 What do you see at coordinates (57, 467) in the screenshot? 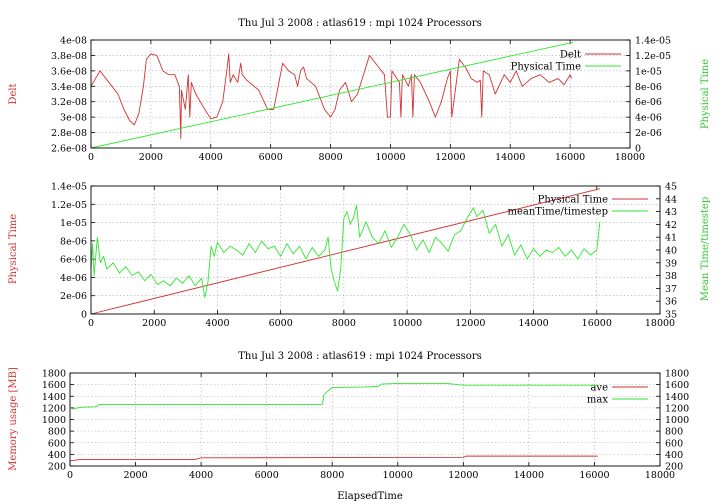
I see `y-left-tick-label: 200` at bounding box center [57, 467].